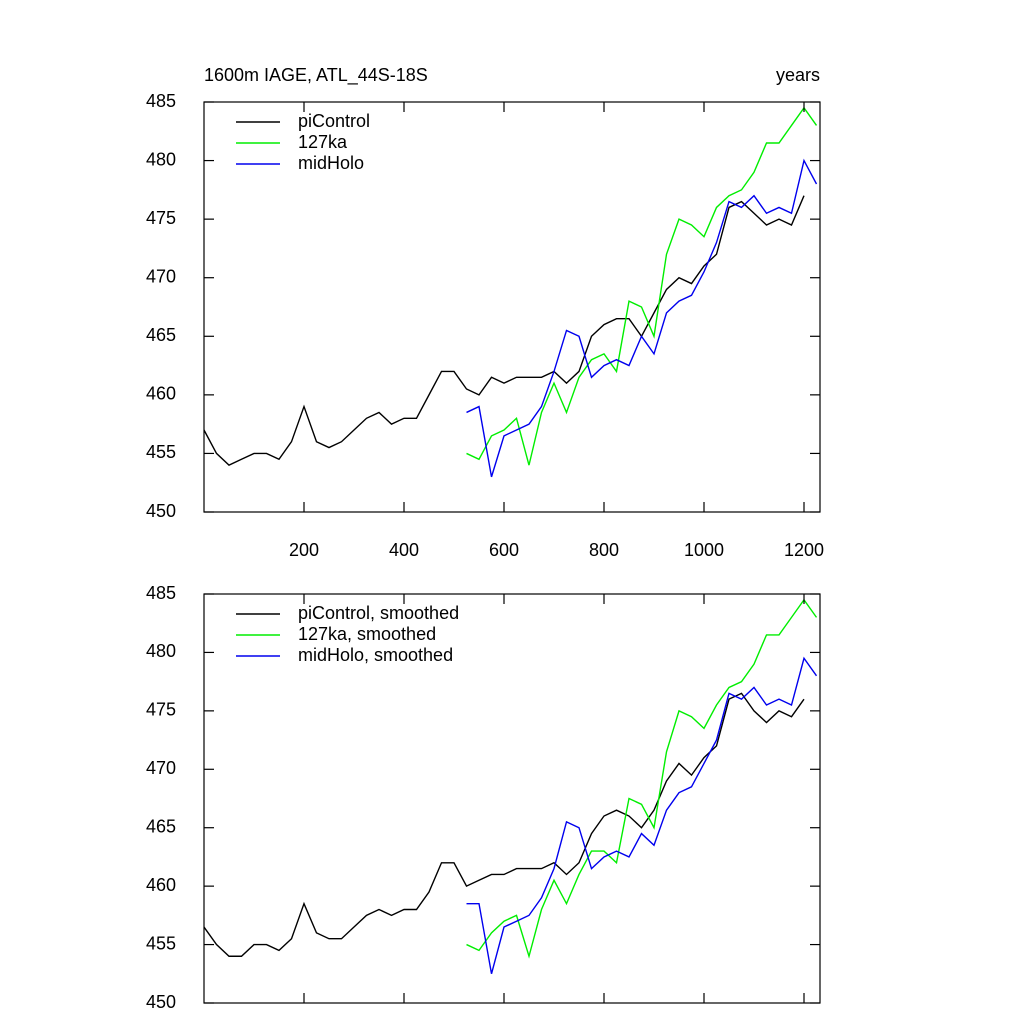  I want to click on legend-label: piControl, so click(334, 121).